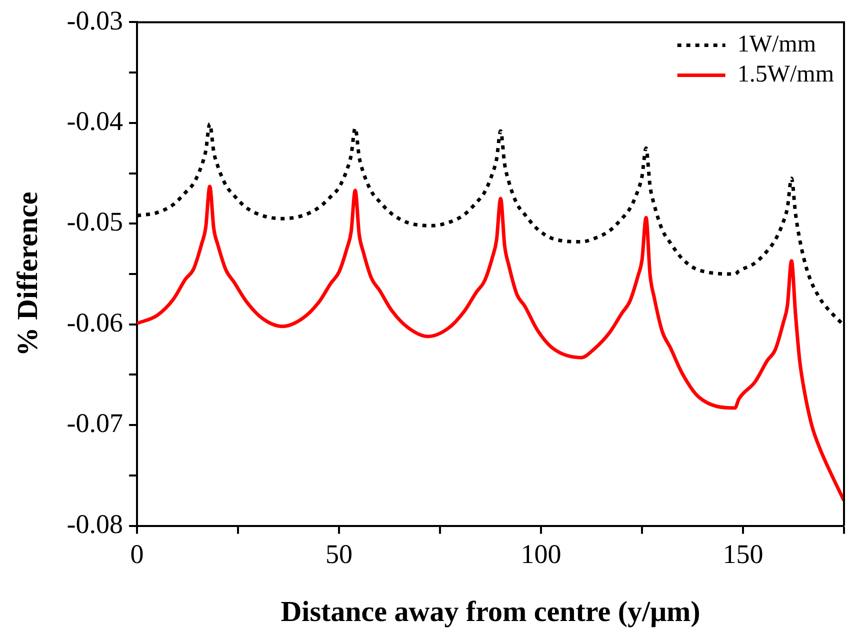 The width and height of the screenshot is (850, 639). What do you see at coordinates (95, 221) in the screenshot?
I see `y-tick-label: -0.05` at bounding box center [95, 221].